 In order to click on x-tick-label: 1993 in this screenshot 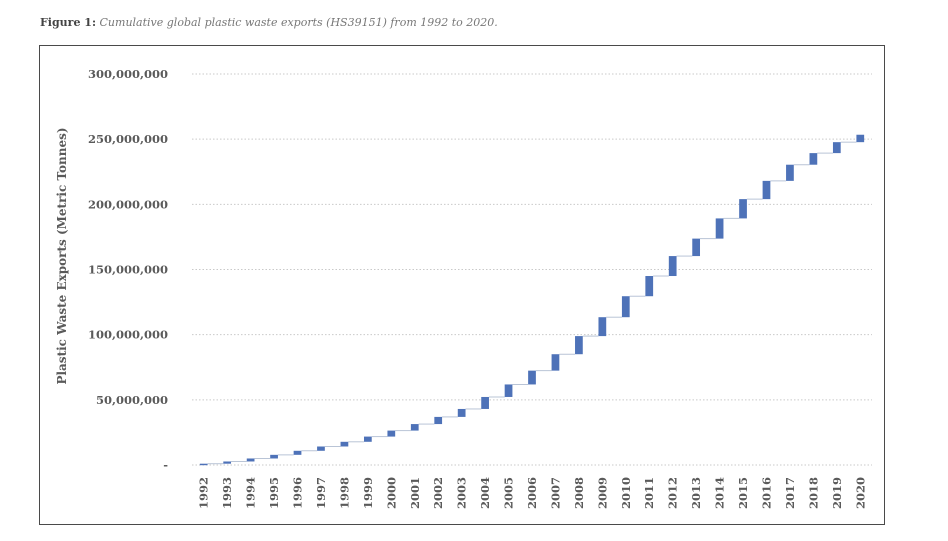, I will do `click(227, 493)`.